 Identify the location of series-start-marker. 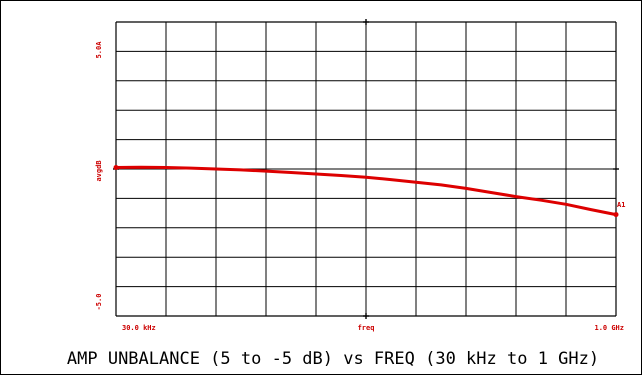
(116, 168).